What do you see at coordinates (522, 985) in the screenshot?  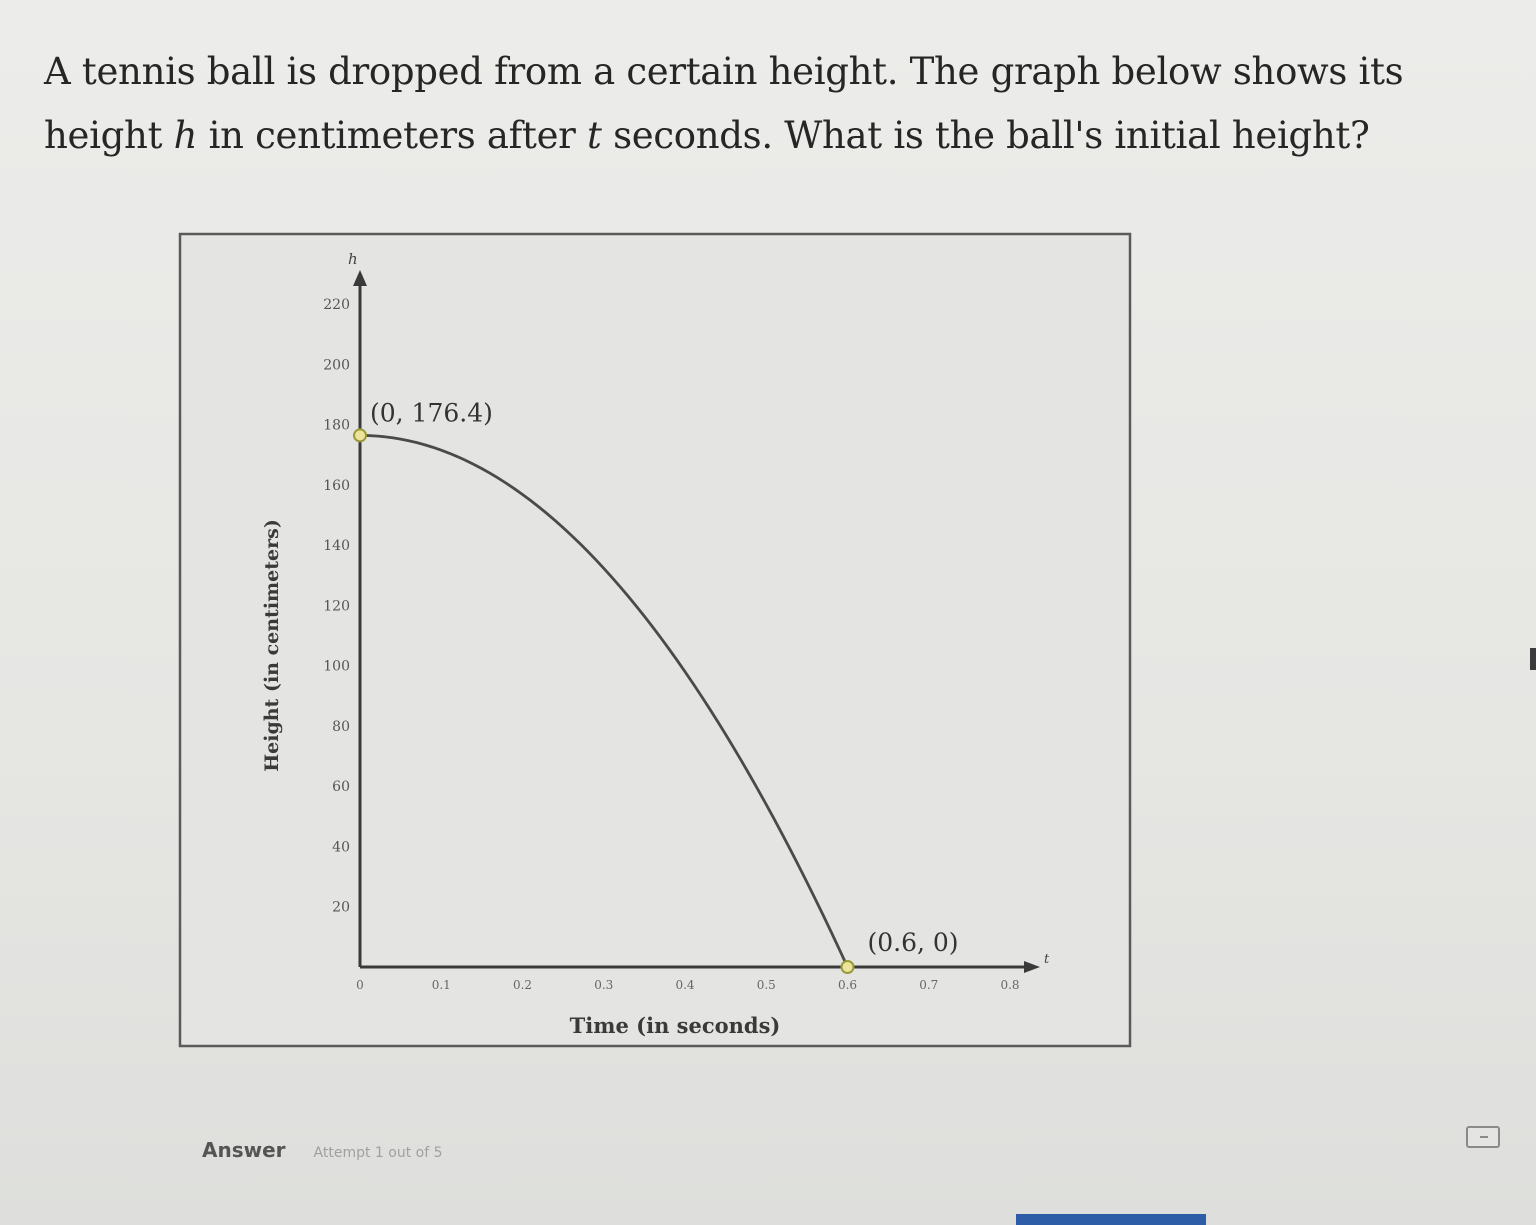 I see `x-tick-label: 0.2` at bounding box center [522, 985].